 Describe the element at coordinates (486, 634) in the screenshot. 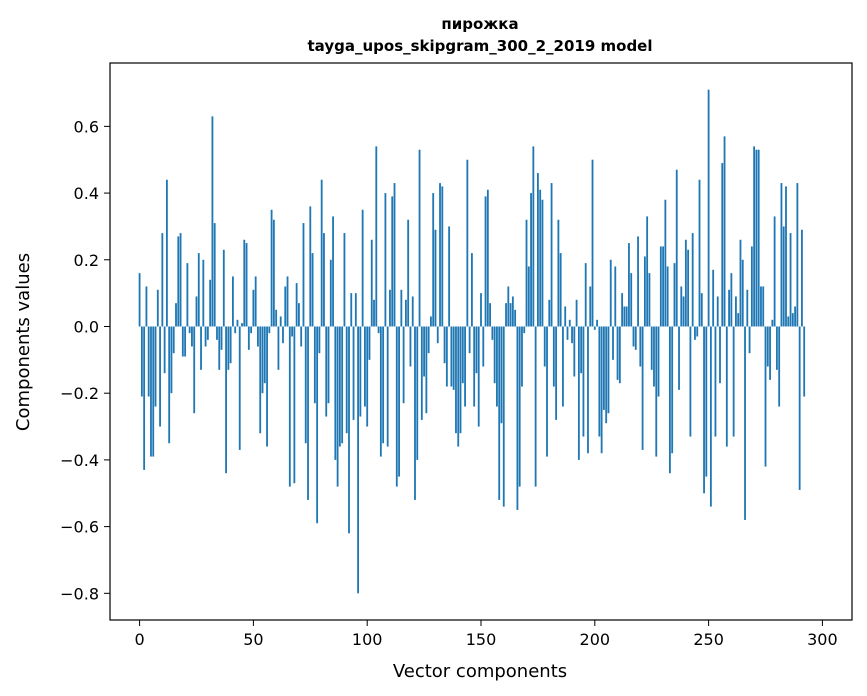

I see `x-axis-ticks: 0 50 100 150 200 250 300` at that location.